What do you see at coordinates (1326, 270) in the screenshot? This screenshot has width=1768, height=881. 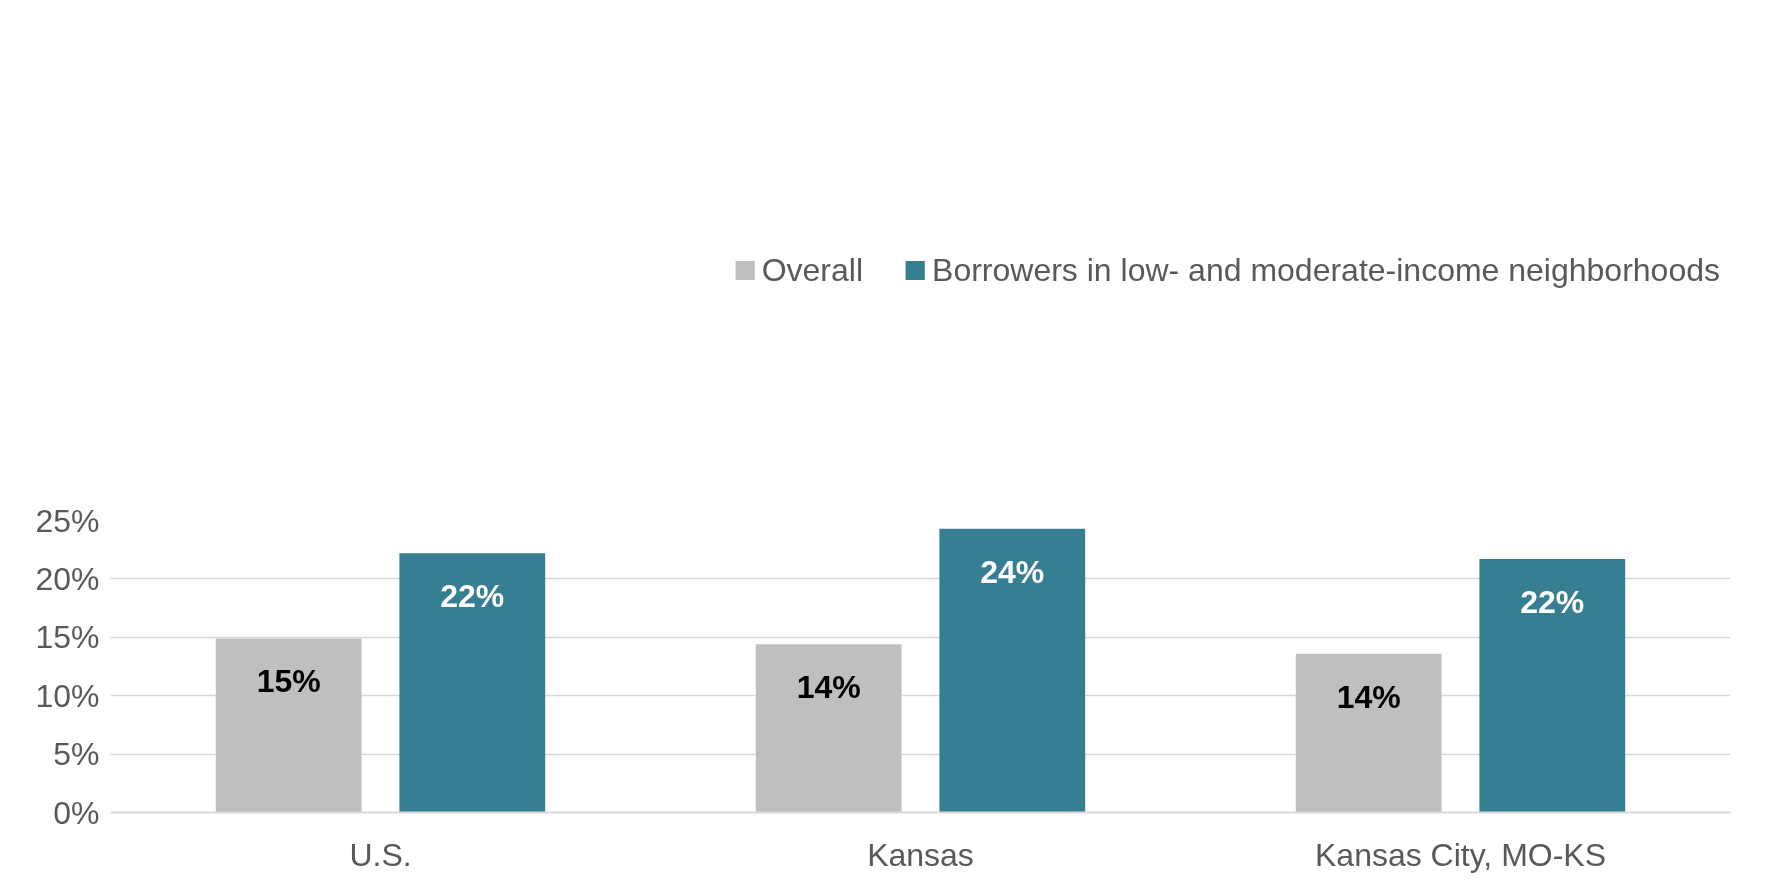 I see `legend-label: Borrowers in low- and moderate-income neighborhoods` at bounding box center [1326, 270].